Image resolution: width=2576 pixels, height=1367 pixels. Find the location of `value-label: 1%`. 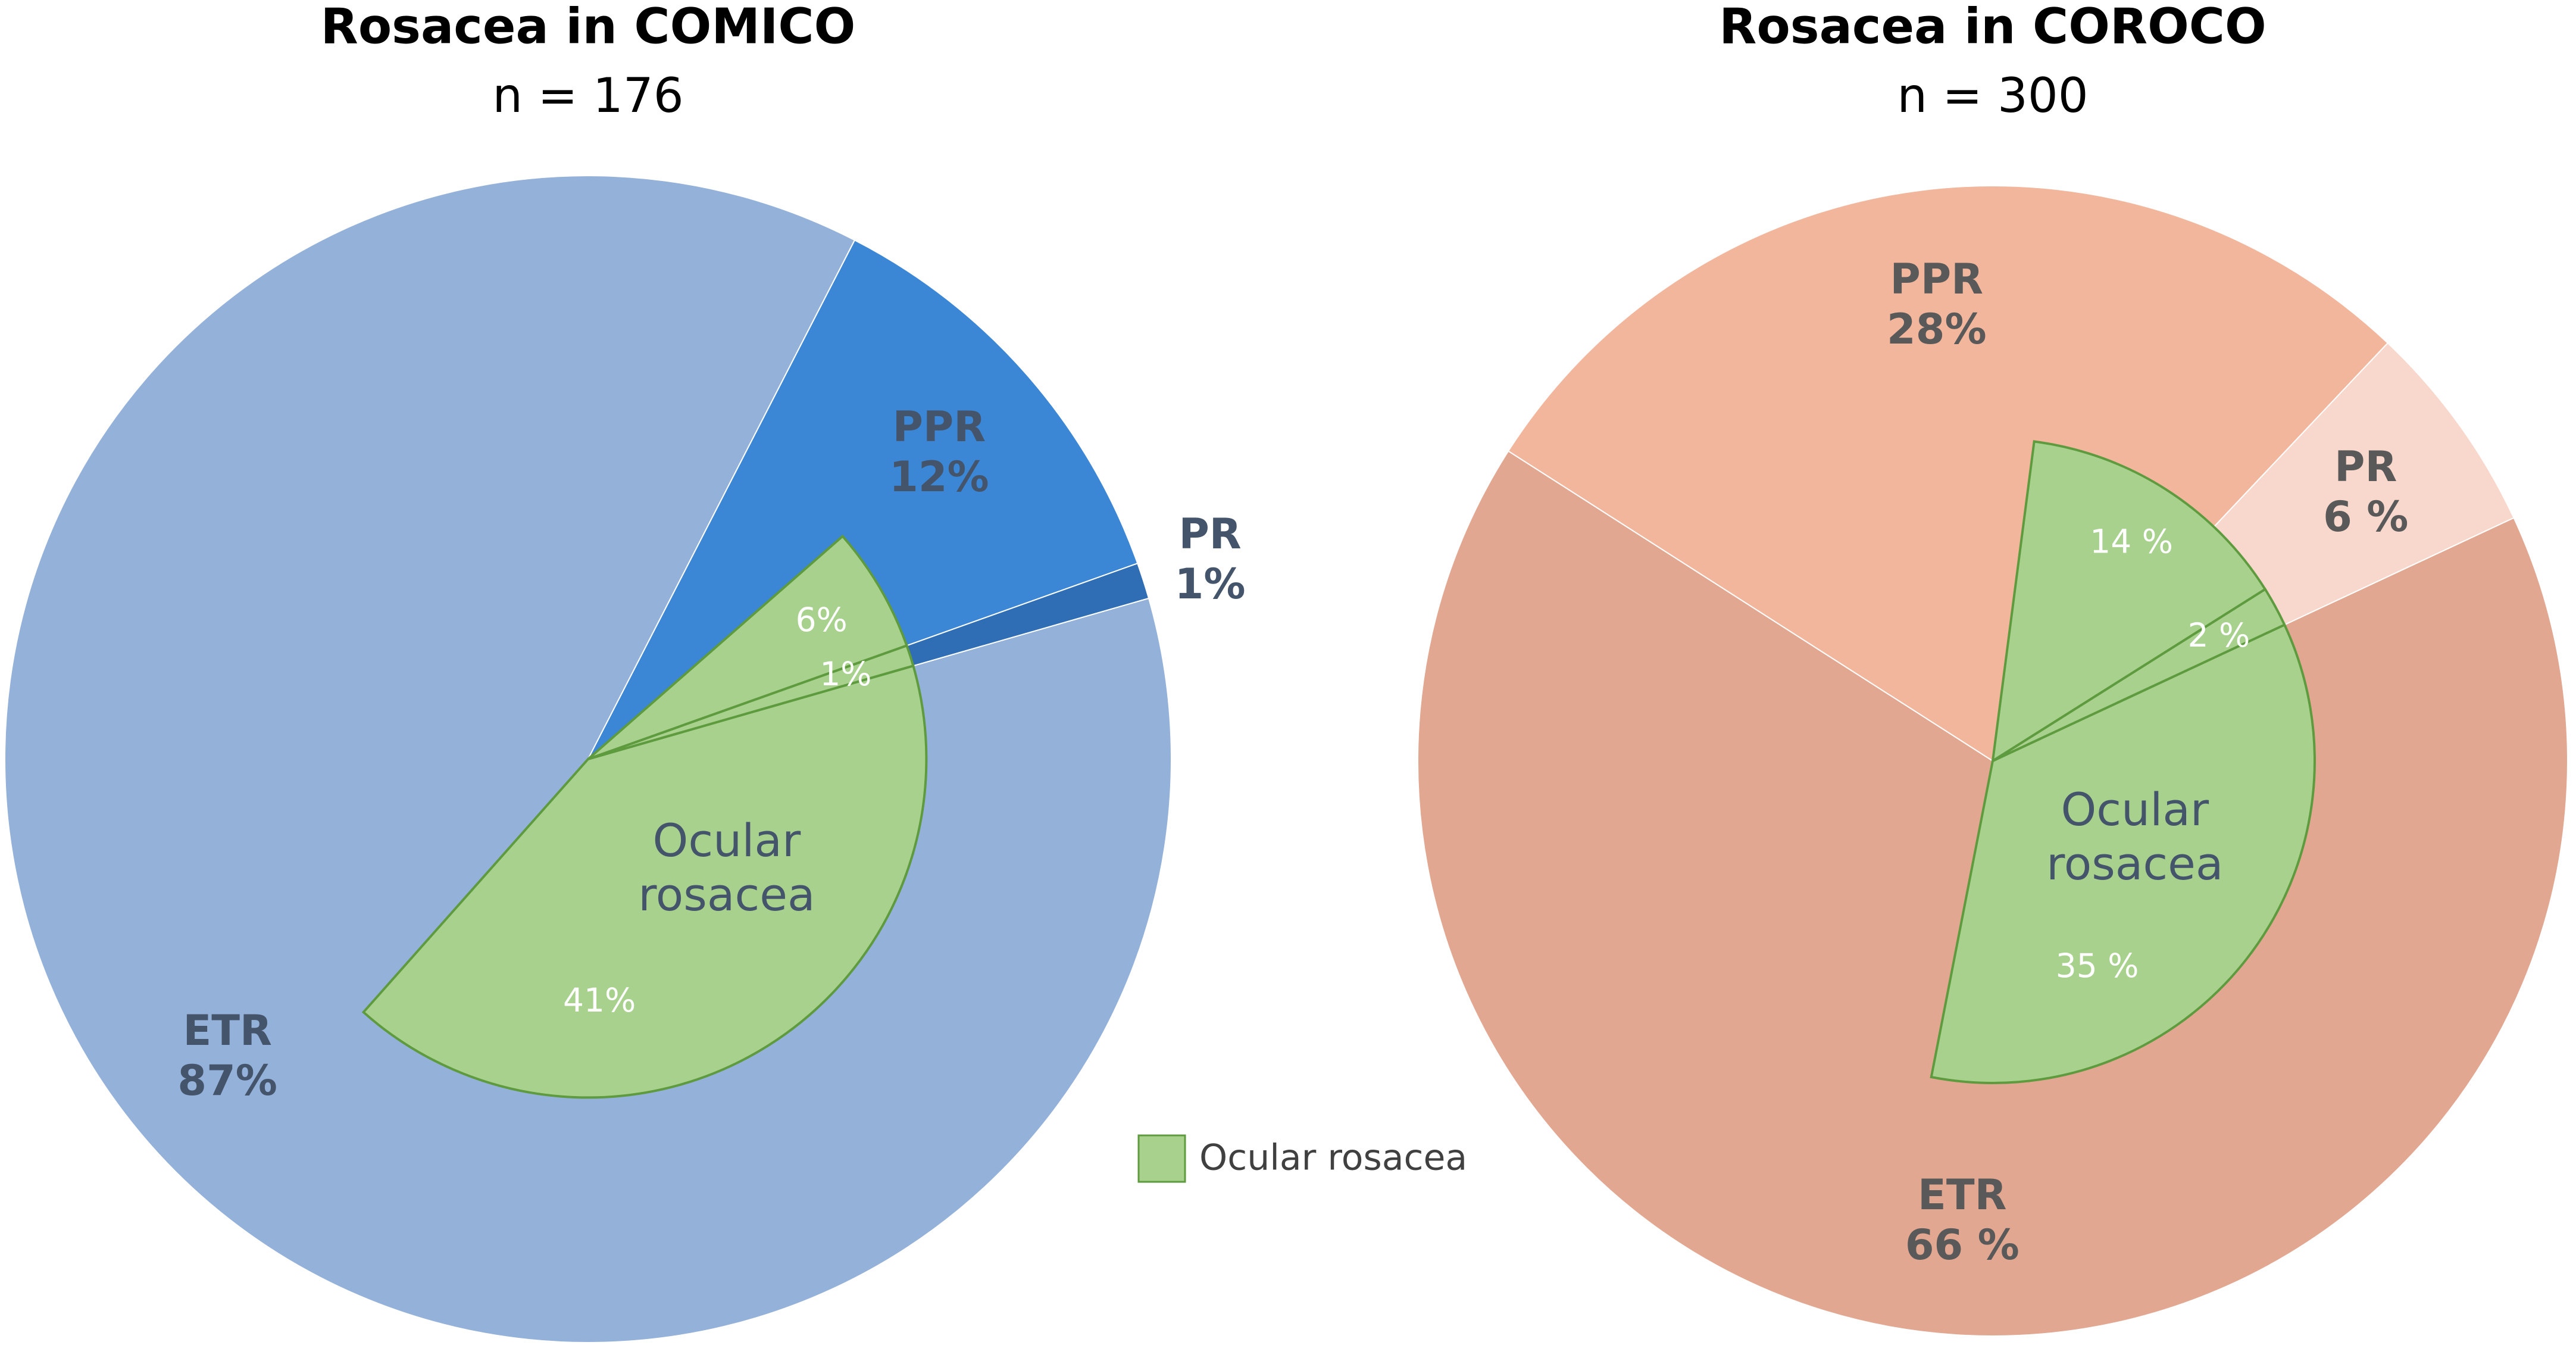

value-label: 1% is located at coordinates (1210, 584).